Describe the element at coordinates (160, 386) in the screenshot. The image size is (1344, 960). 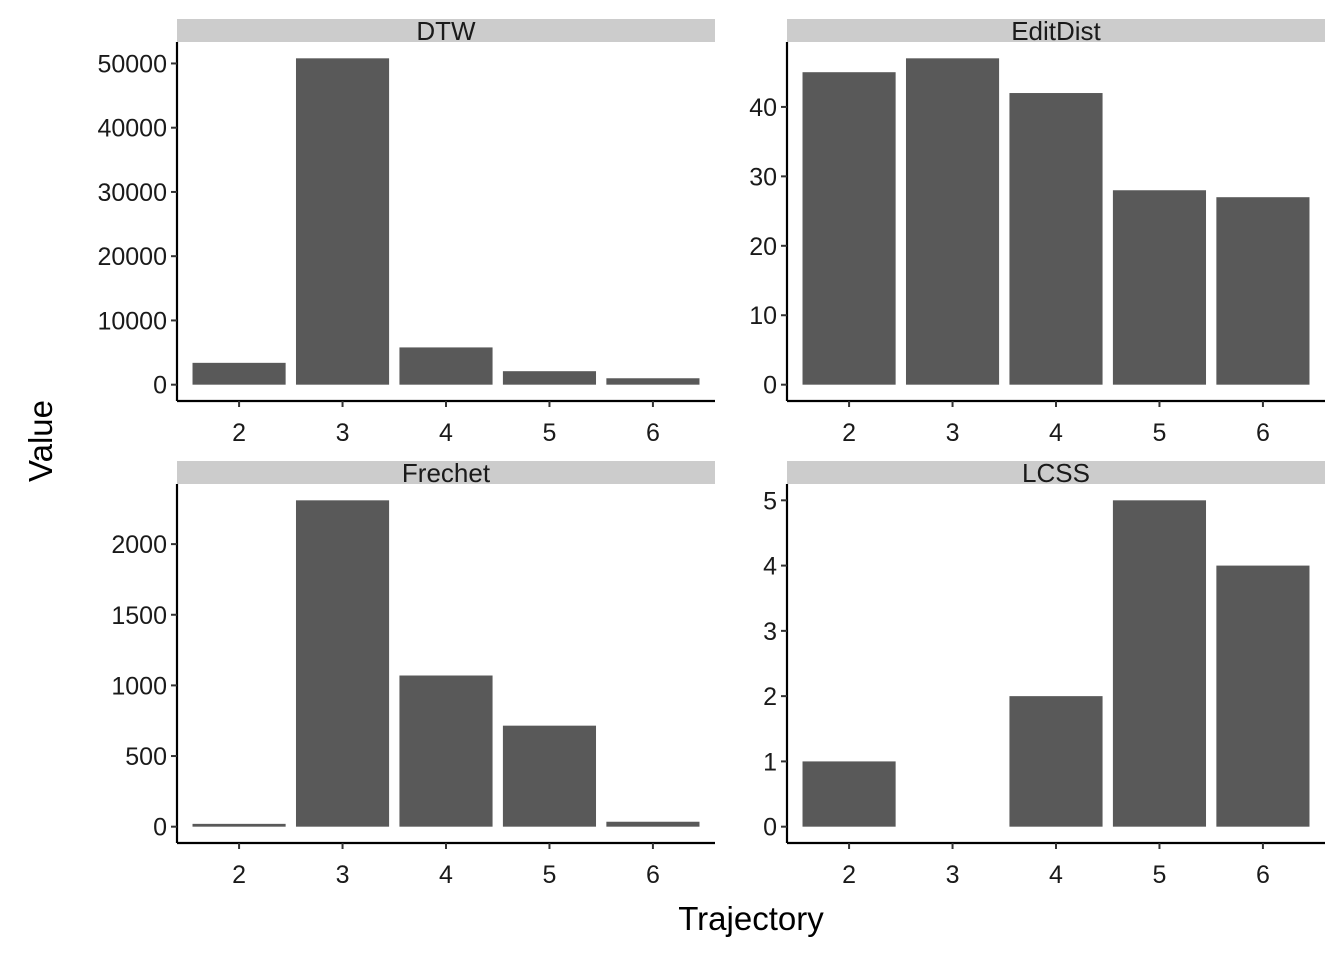
I see `y-tick-label-dtw: 0` at that location.